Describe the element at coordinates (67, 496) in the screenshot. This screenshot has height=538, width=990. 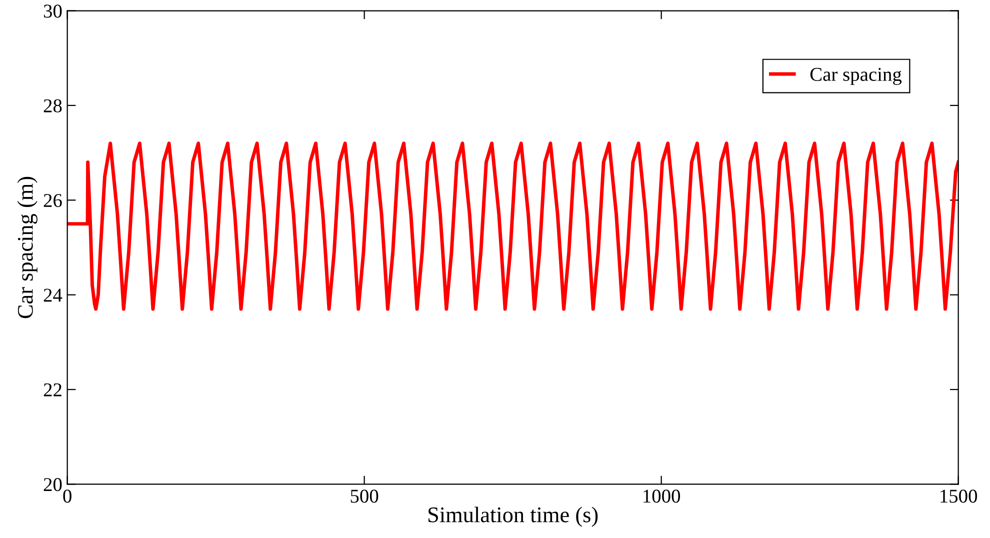
I see `x-tick-label: 0` at that location.